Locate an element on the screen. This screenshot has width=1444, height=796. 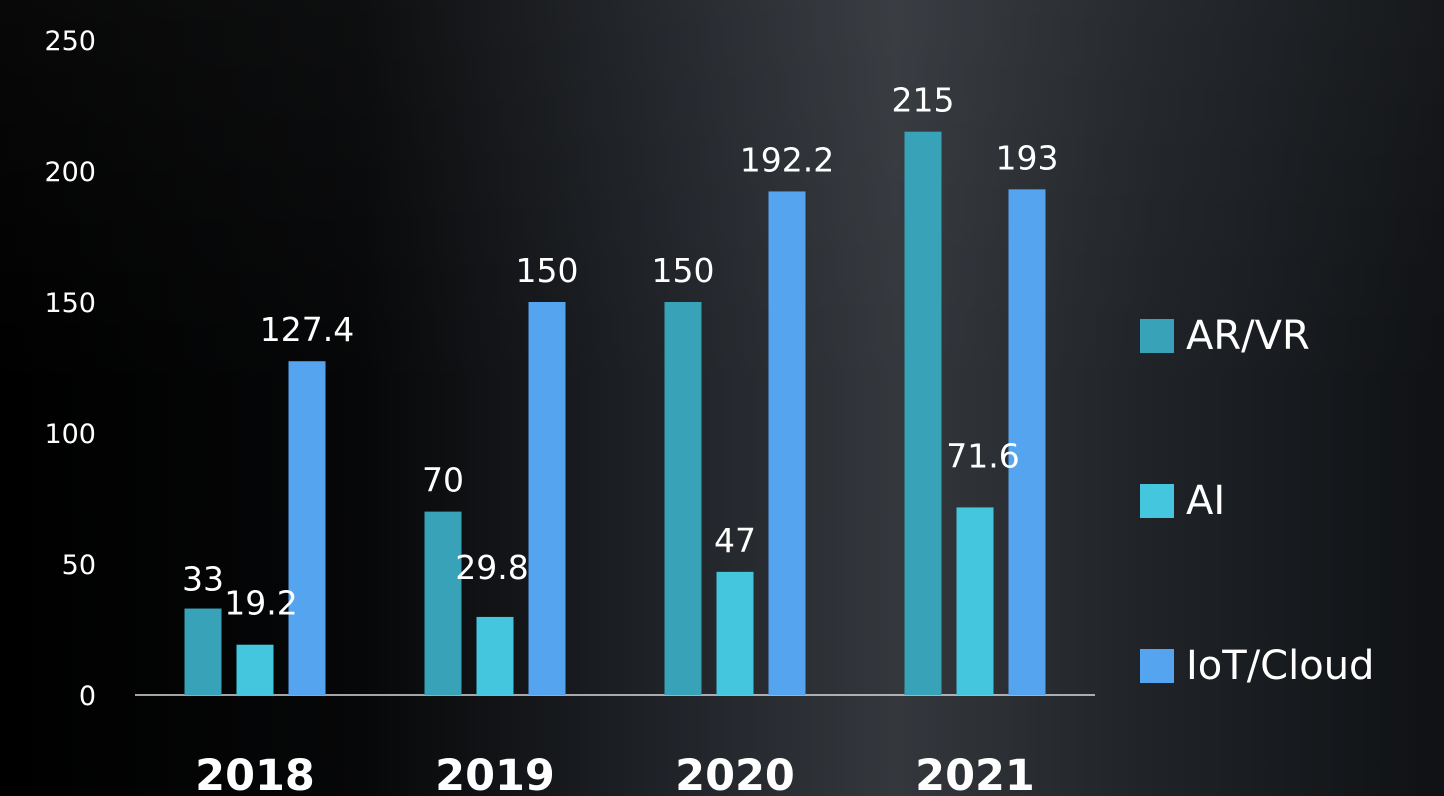
x-tick-label: 2018 is located at coordinates (255, 773).